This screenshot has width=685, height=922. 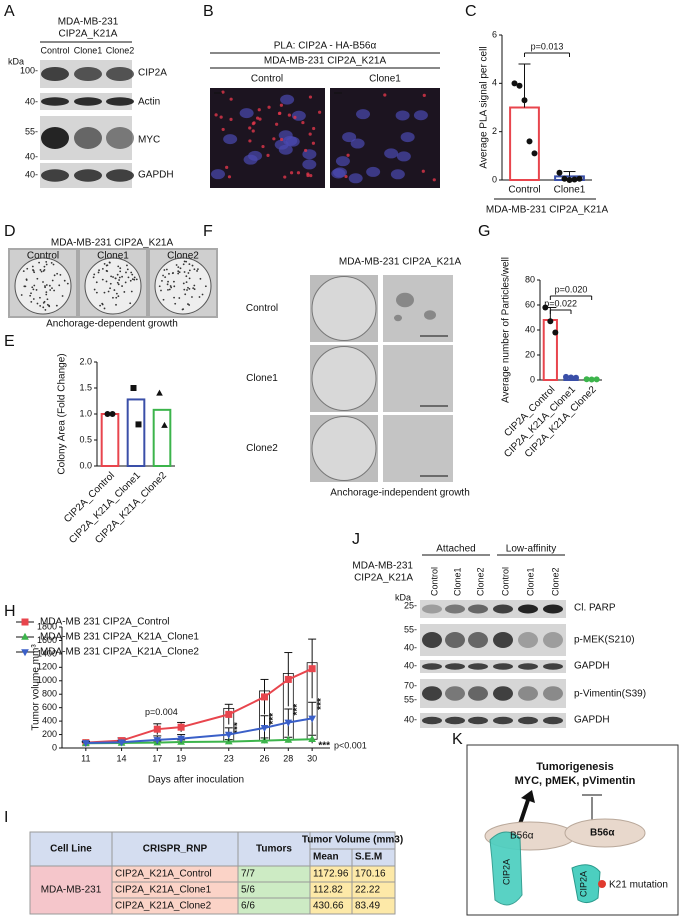 I want to click on x-tick-label: 26, so click(x=264, y=758).